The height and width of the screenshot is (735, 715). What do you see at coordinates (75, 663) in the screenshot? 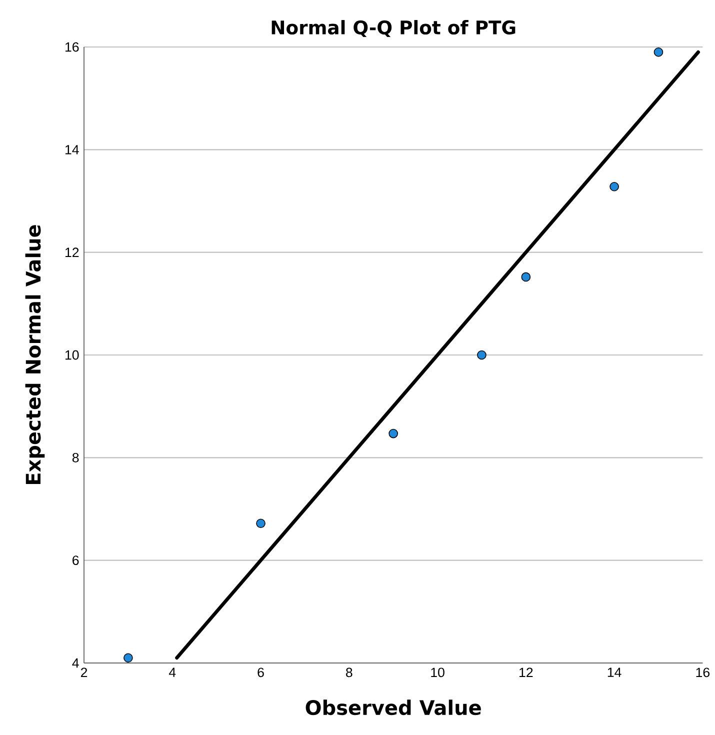
I see `y-tick-label: 4` at bounding box center [75, 663].